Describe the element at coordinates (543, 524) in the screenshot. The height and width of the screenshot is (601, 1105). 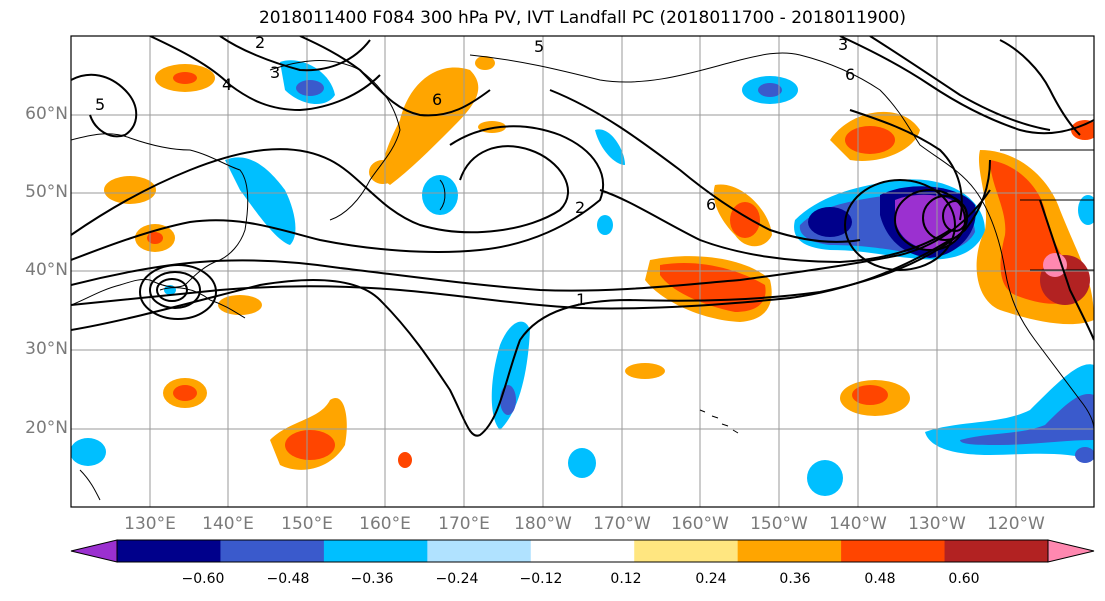
I see `lon-label: 180°W` at that location.